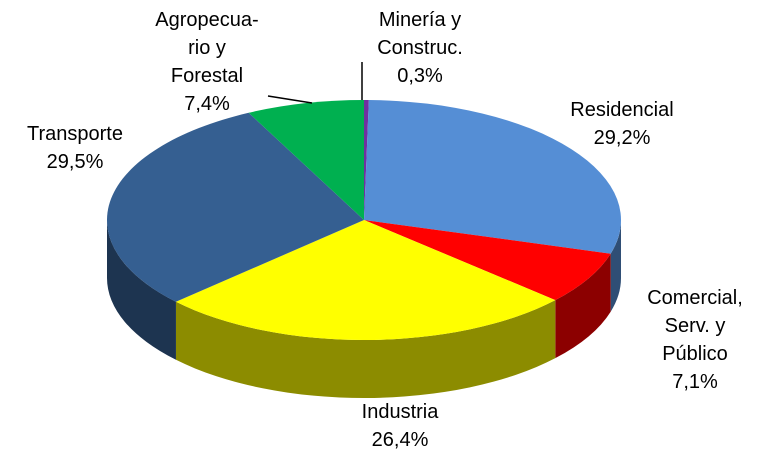  What do you see at coordinates (400, 412) in the screenshot?
I see `category-label: Industria` at bounding box center [400, 412].